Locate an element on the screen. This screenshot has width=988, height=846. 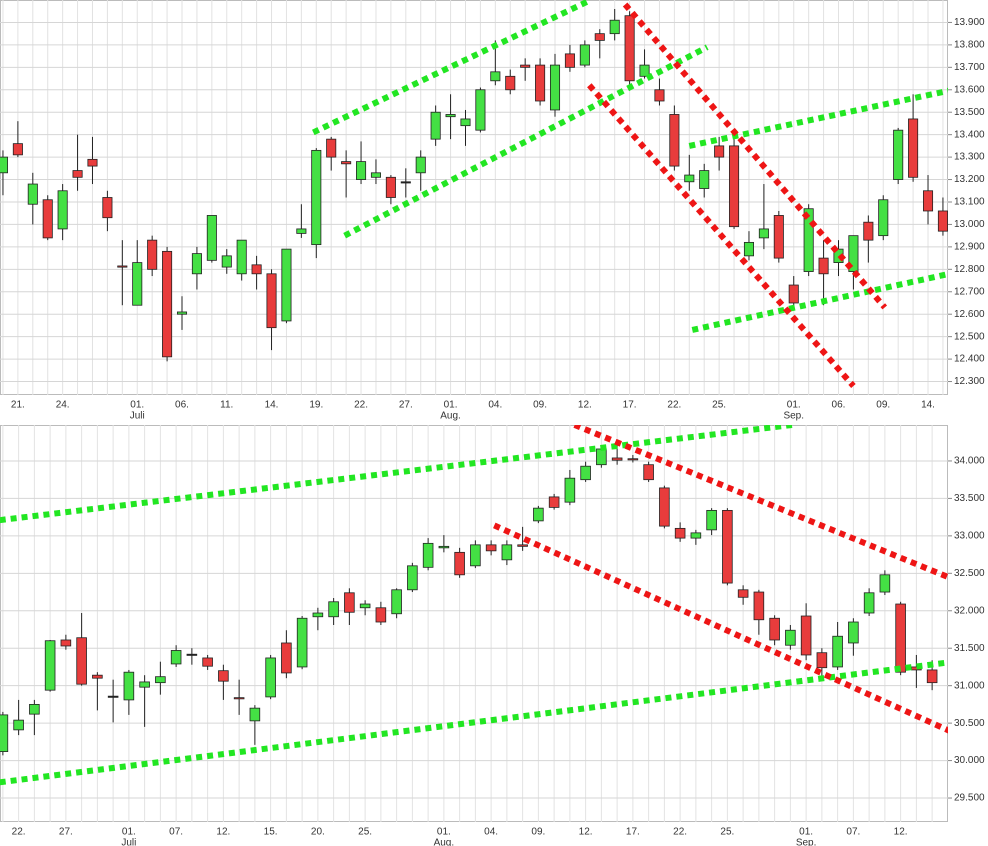
x-tick-label: 24. is located at coordinates (63, 405).